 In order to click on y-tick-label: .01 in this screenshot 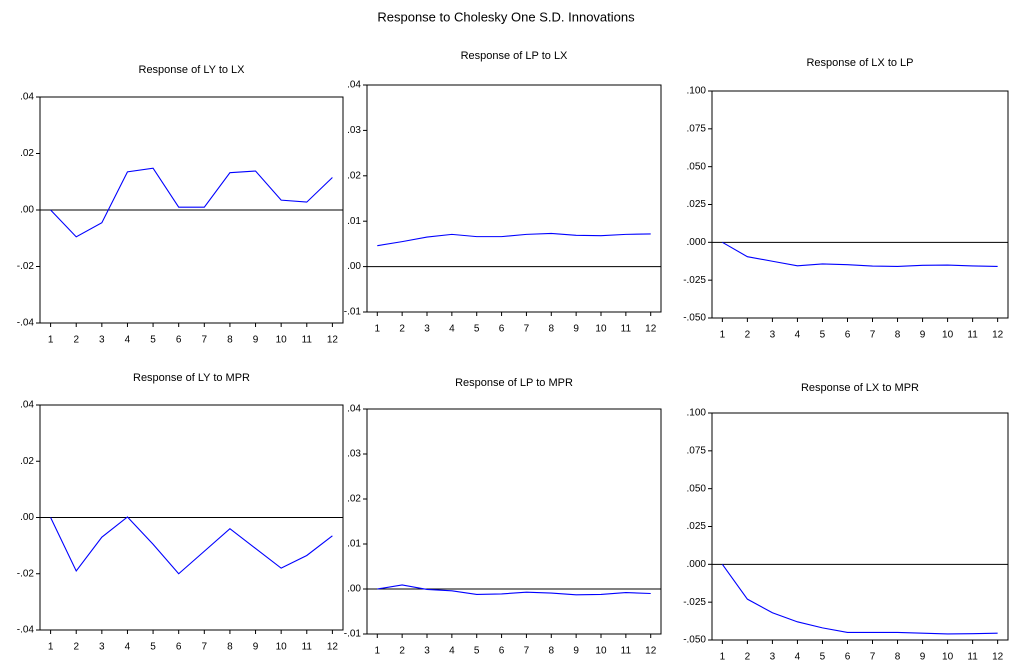, I will do `click(354, 544)`.